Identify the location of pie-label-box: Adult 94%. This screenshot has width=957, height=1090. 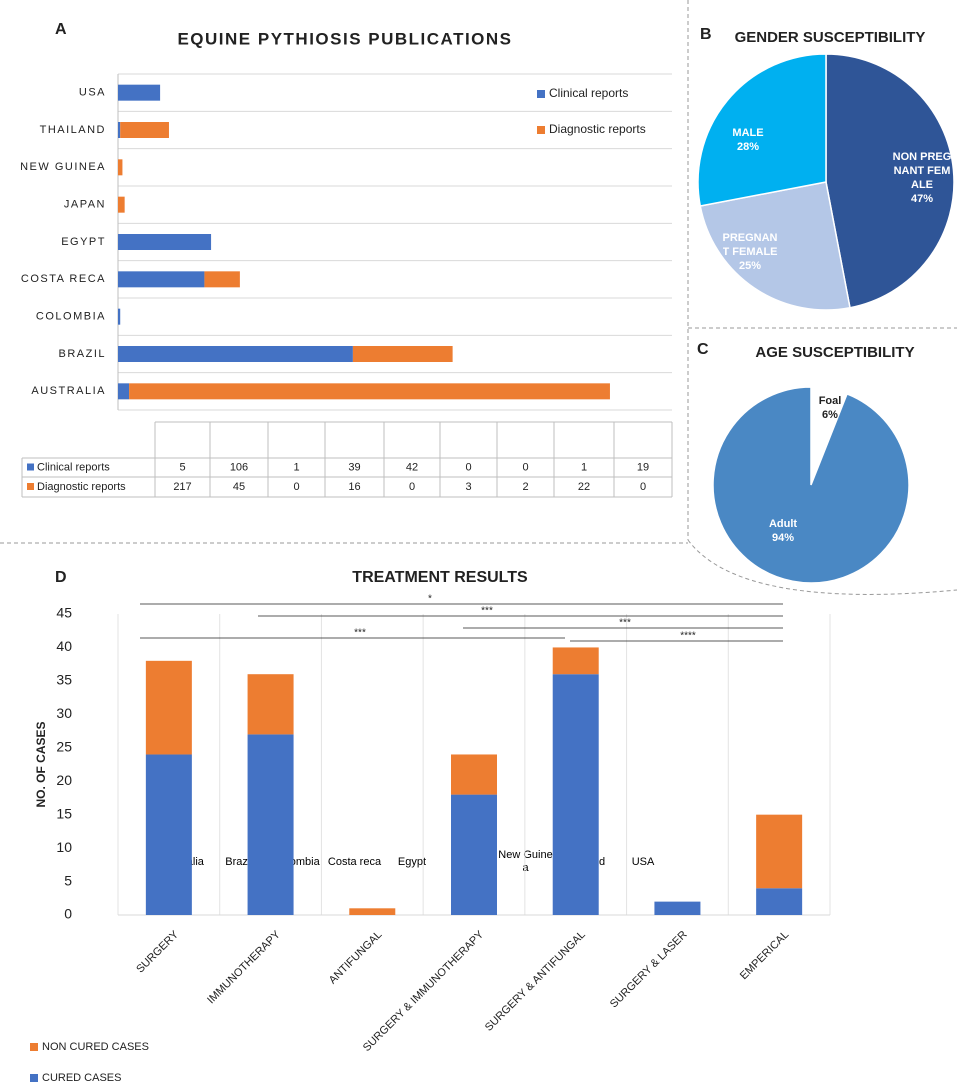
(783, 531).